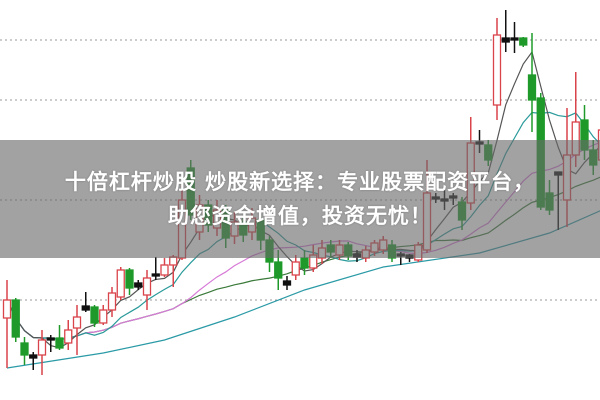  Describe the element at coordinates (300, 216) in the screenshot. I see `title-line-2: 助您资金增值，投资无忧！` at that location.